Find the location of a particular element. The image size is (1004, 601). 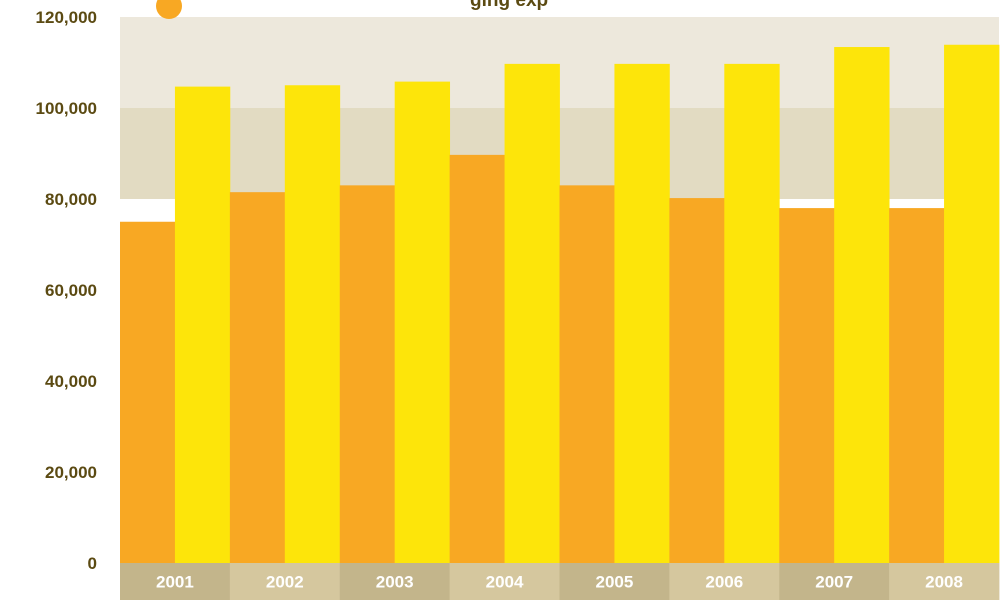

x-tick-label: 2007 is located at coordinates (834, 582).